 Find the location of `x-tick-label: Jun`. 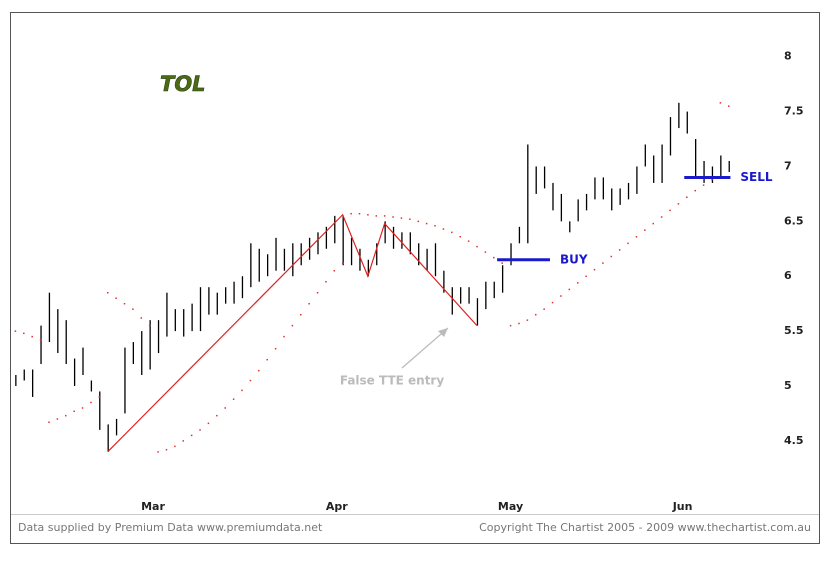

x-tick-label: Jun is located at coordinates (682, 506).